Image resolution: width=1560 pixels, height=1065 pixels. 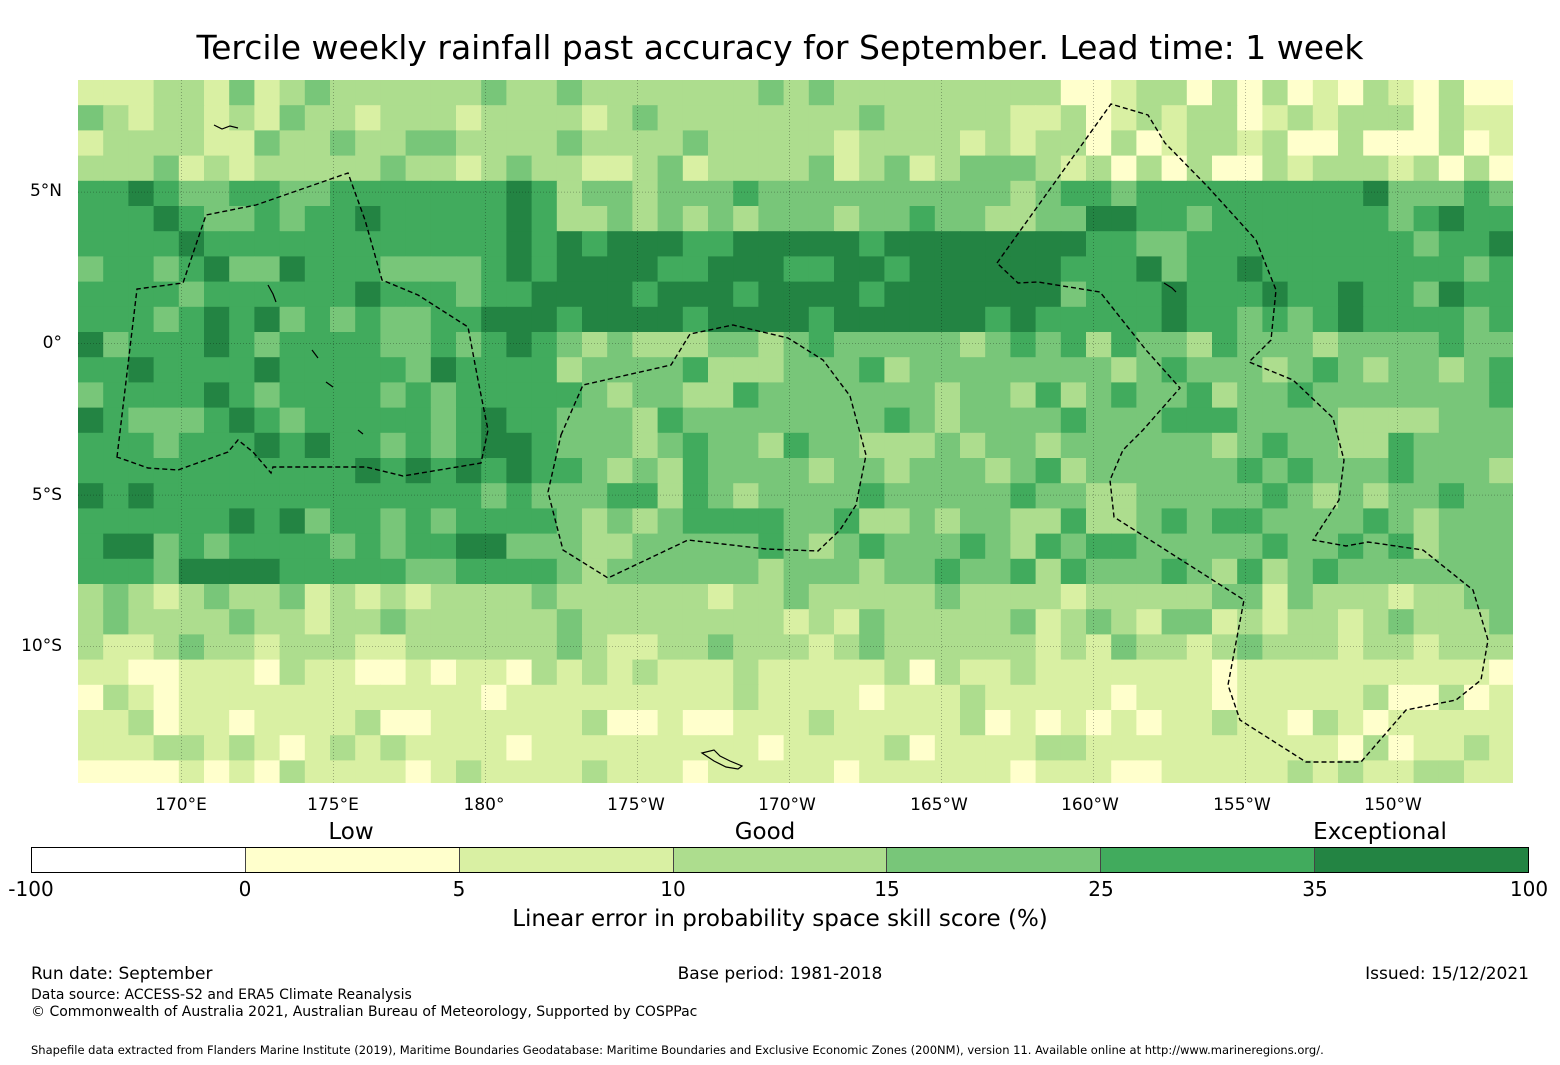 What do you see at coordinates (780, 974) in the screenshot?
I see `base-period: Base period: 1981-2018` at bounding box center [780, 974].